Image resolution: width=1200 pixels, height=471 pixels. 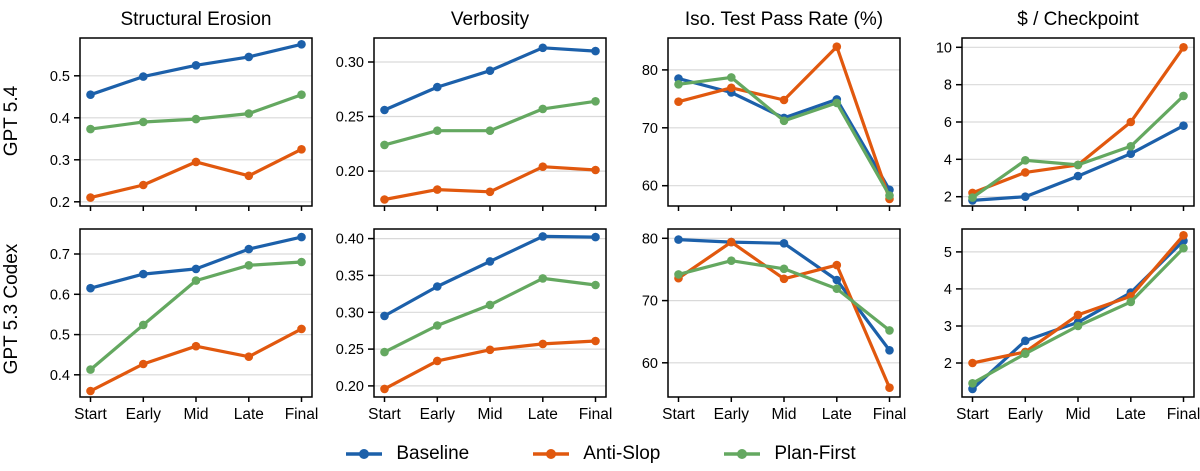 I want to click on svg-text: 0.6, so click(x=60, y=295).